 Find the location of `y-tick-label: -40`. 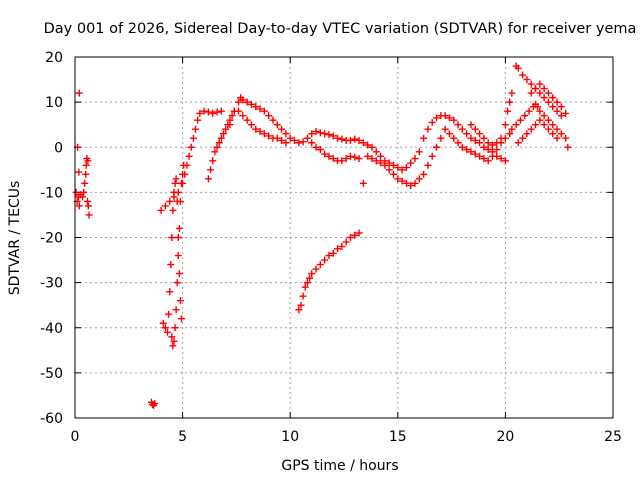

y-tick-label: -40 is located at coordinates (51, 329).